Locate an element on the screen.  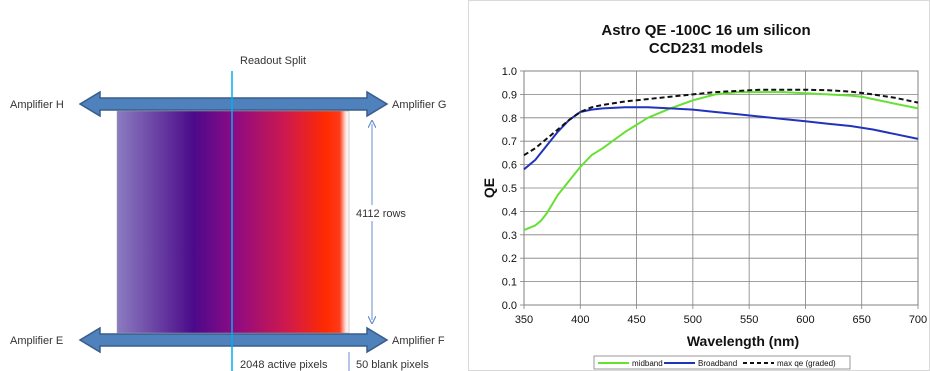
y-tick-label: 0.3 is located at coordinates (509, 236).